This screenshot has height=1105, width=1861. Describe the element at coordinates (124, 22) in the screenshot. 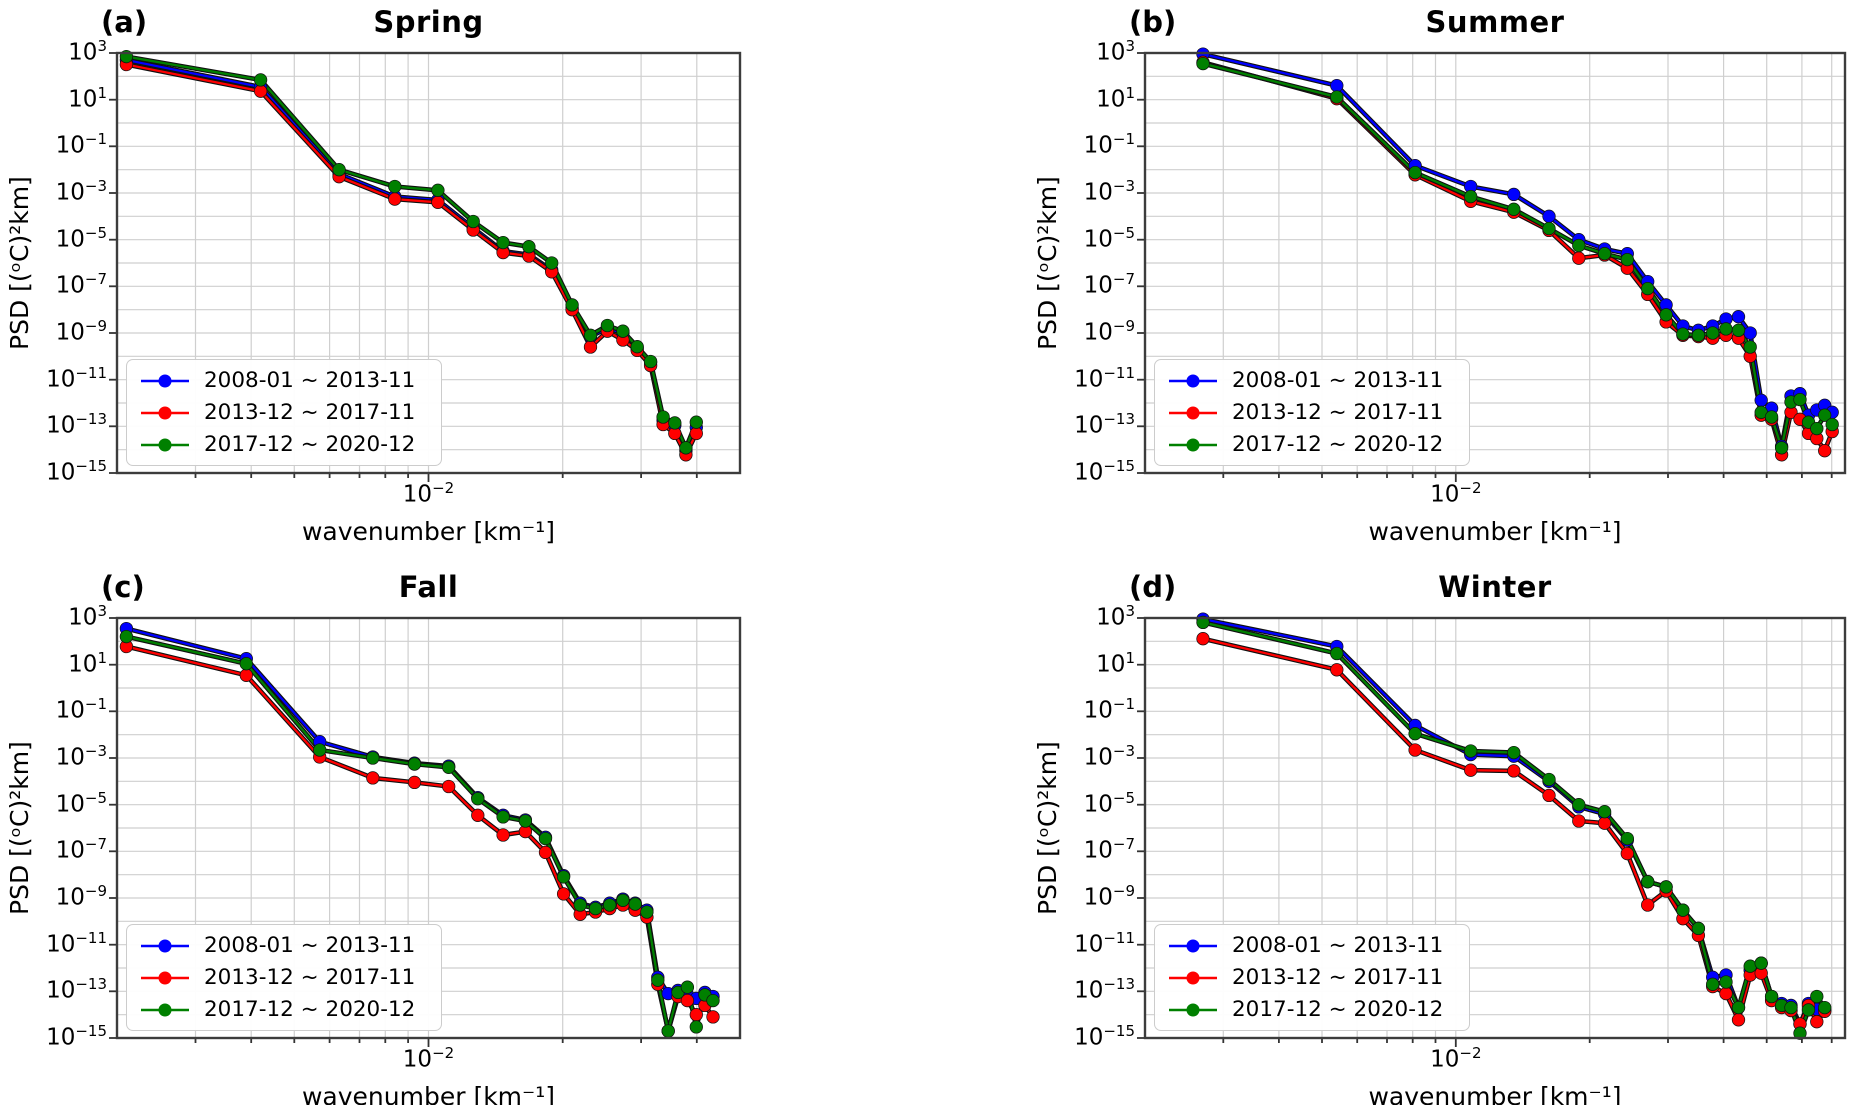

I see `panel-label: (a)` at that location.